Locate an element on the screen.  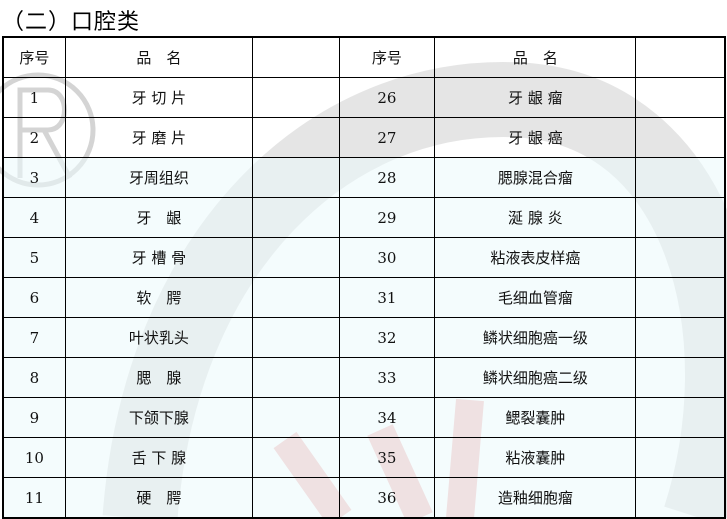
row-number: 36 is located at coordinates (387, 498).